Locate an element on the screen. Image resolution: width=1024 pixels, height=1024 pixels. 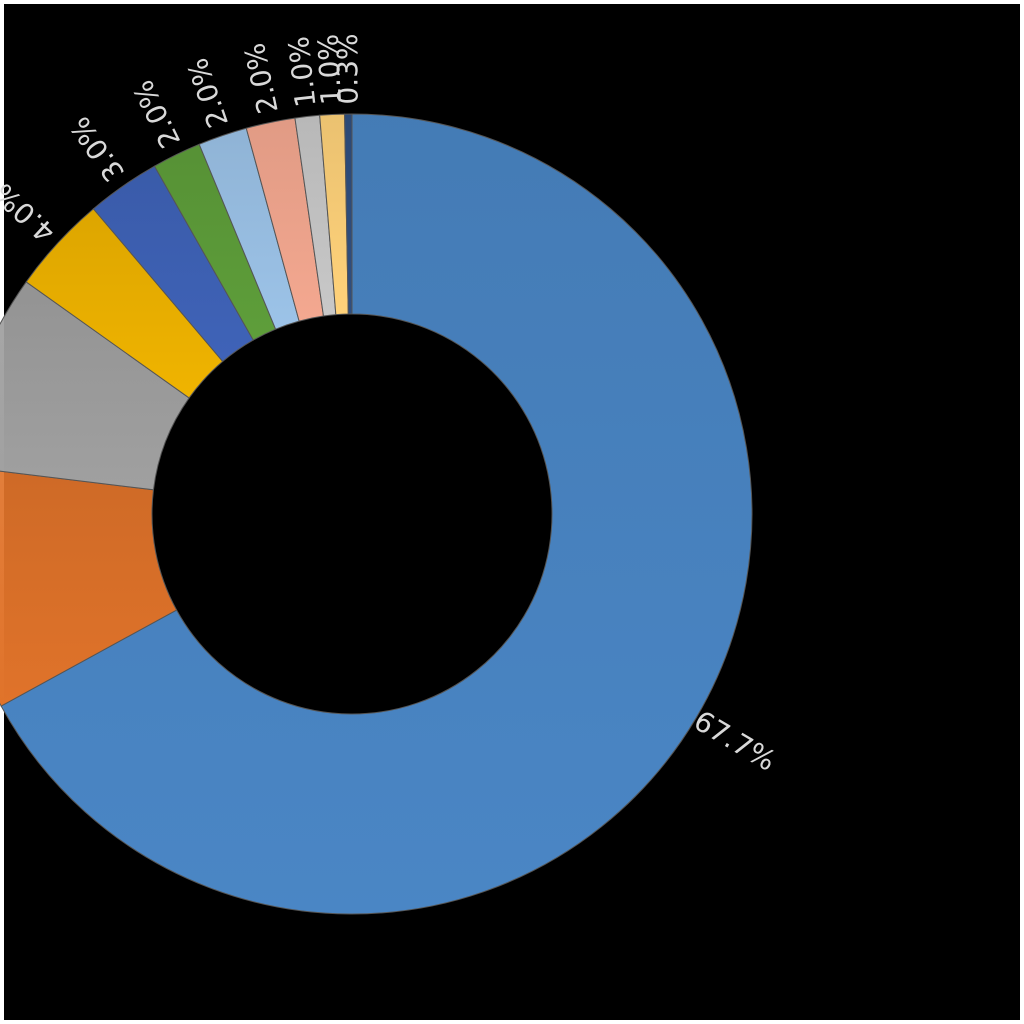
slice-data-label-4: 3.0% is located at coordinates (97, 149).